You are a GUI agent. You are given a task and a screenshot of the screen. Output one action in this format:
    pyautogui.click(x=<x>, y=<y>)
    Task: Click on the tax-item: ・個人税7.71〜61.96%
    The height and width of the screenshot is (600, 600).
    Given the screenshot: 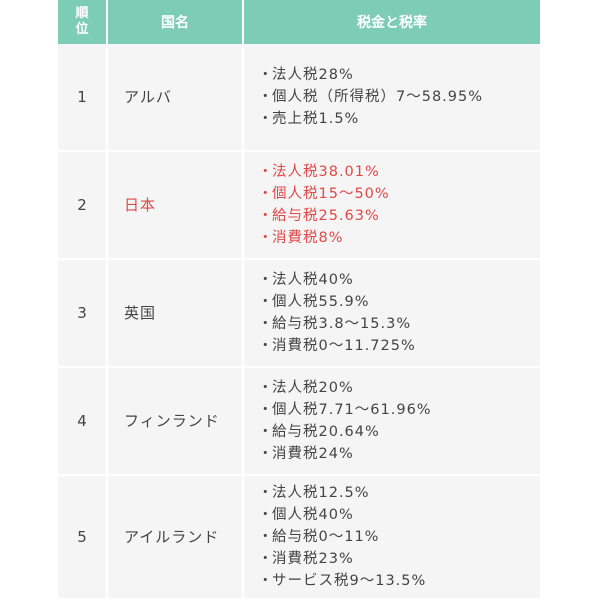 What is the action you would take?
    pyautogui.click(x=395, y=410)
    